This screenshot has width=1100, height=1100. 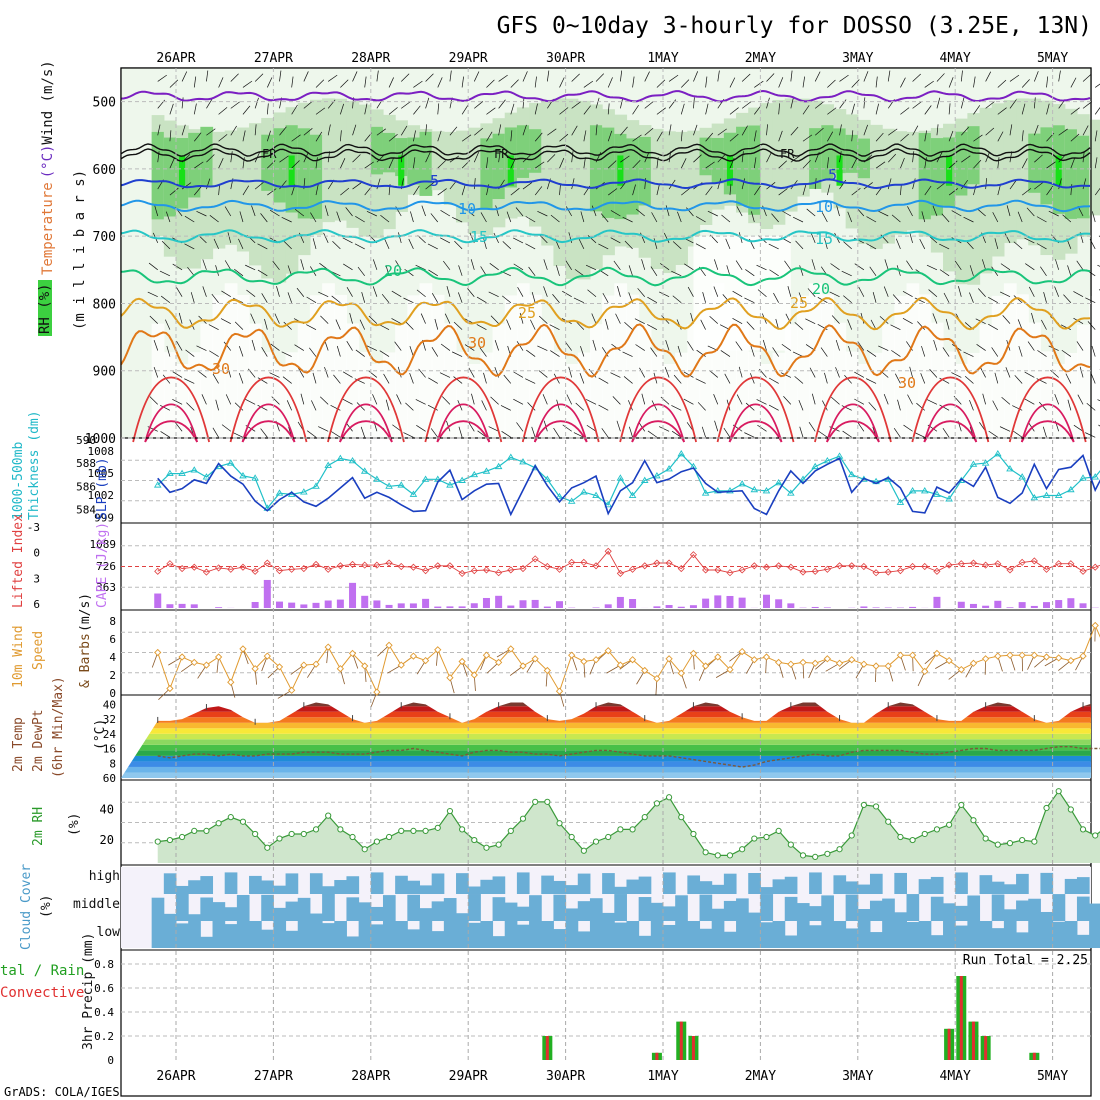 I want to click on rh-saturated-cell, so click(x=182, y=170).